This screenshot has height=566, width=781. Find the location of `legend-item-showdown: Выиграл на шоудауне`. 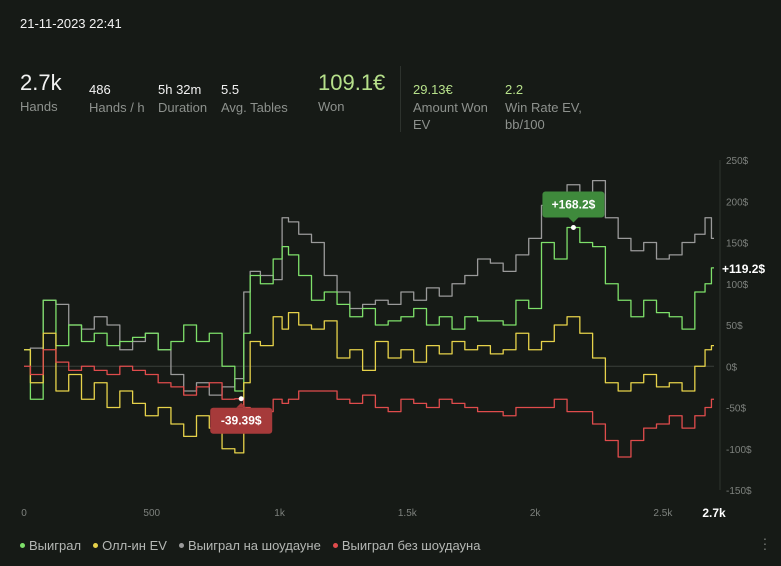

legend-item-showdown: Выиграл на шоудауне is located at coordinates (249, 545).